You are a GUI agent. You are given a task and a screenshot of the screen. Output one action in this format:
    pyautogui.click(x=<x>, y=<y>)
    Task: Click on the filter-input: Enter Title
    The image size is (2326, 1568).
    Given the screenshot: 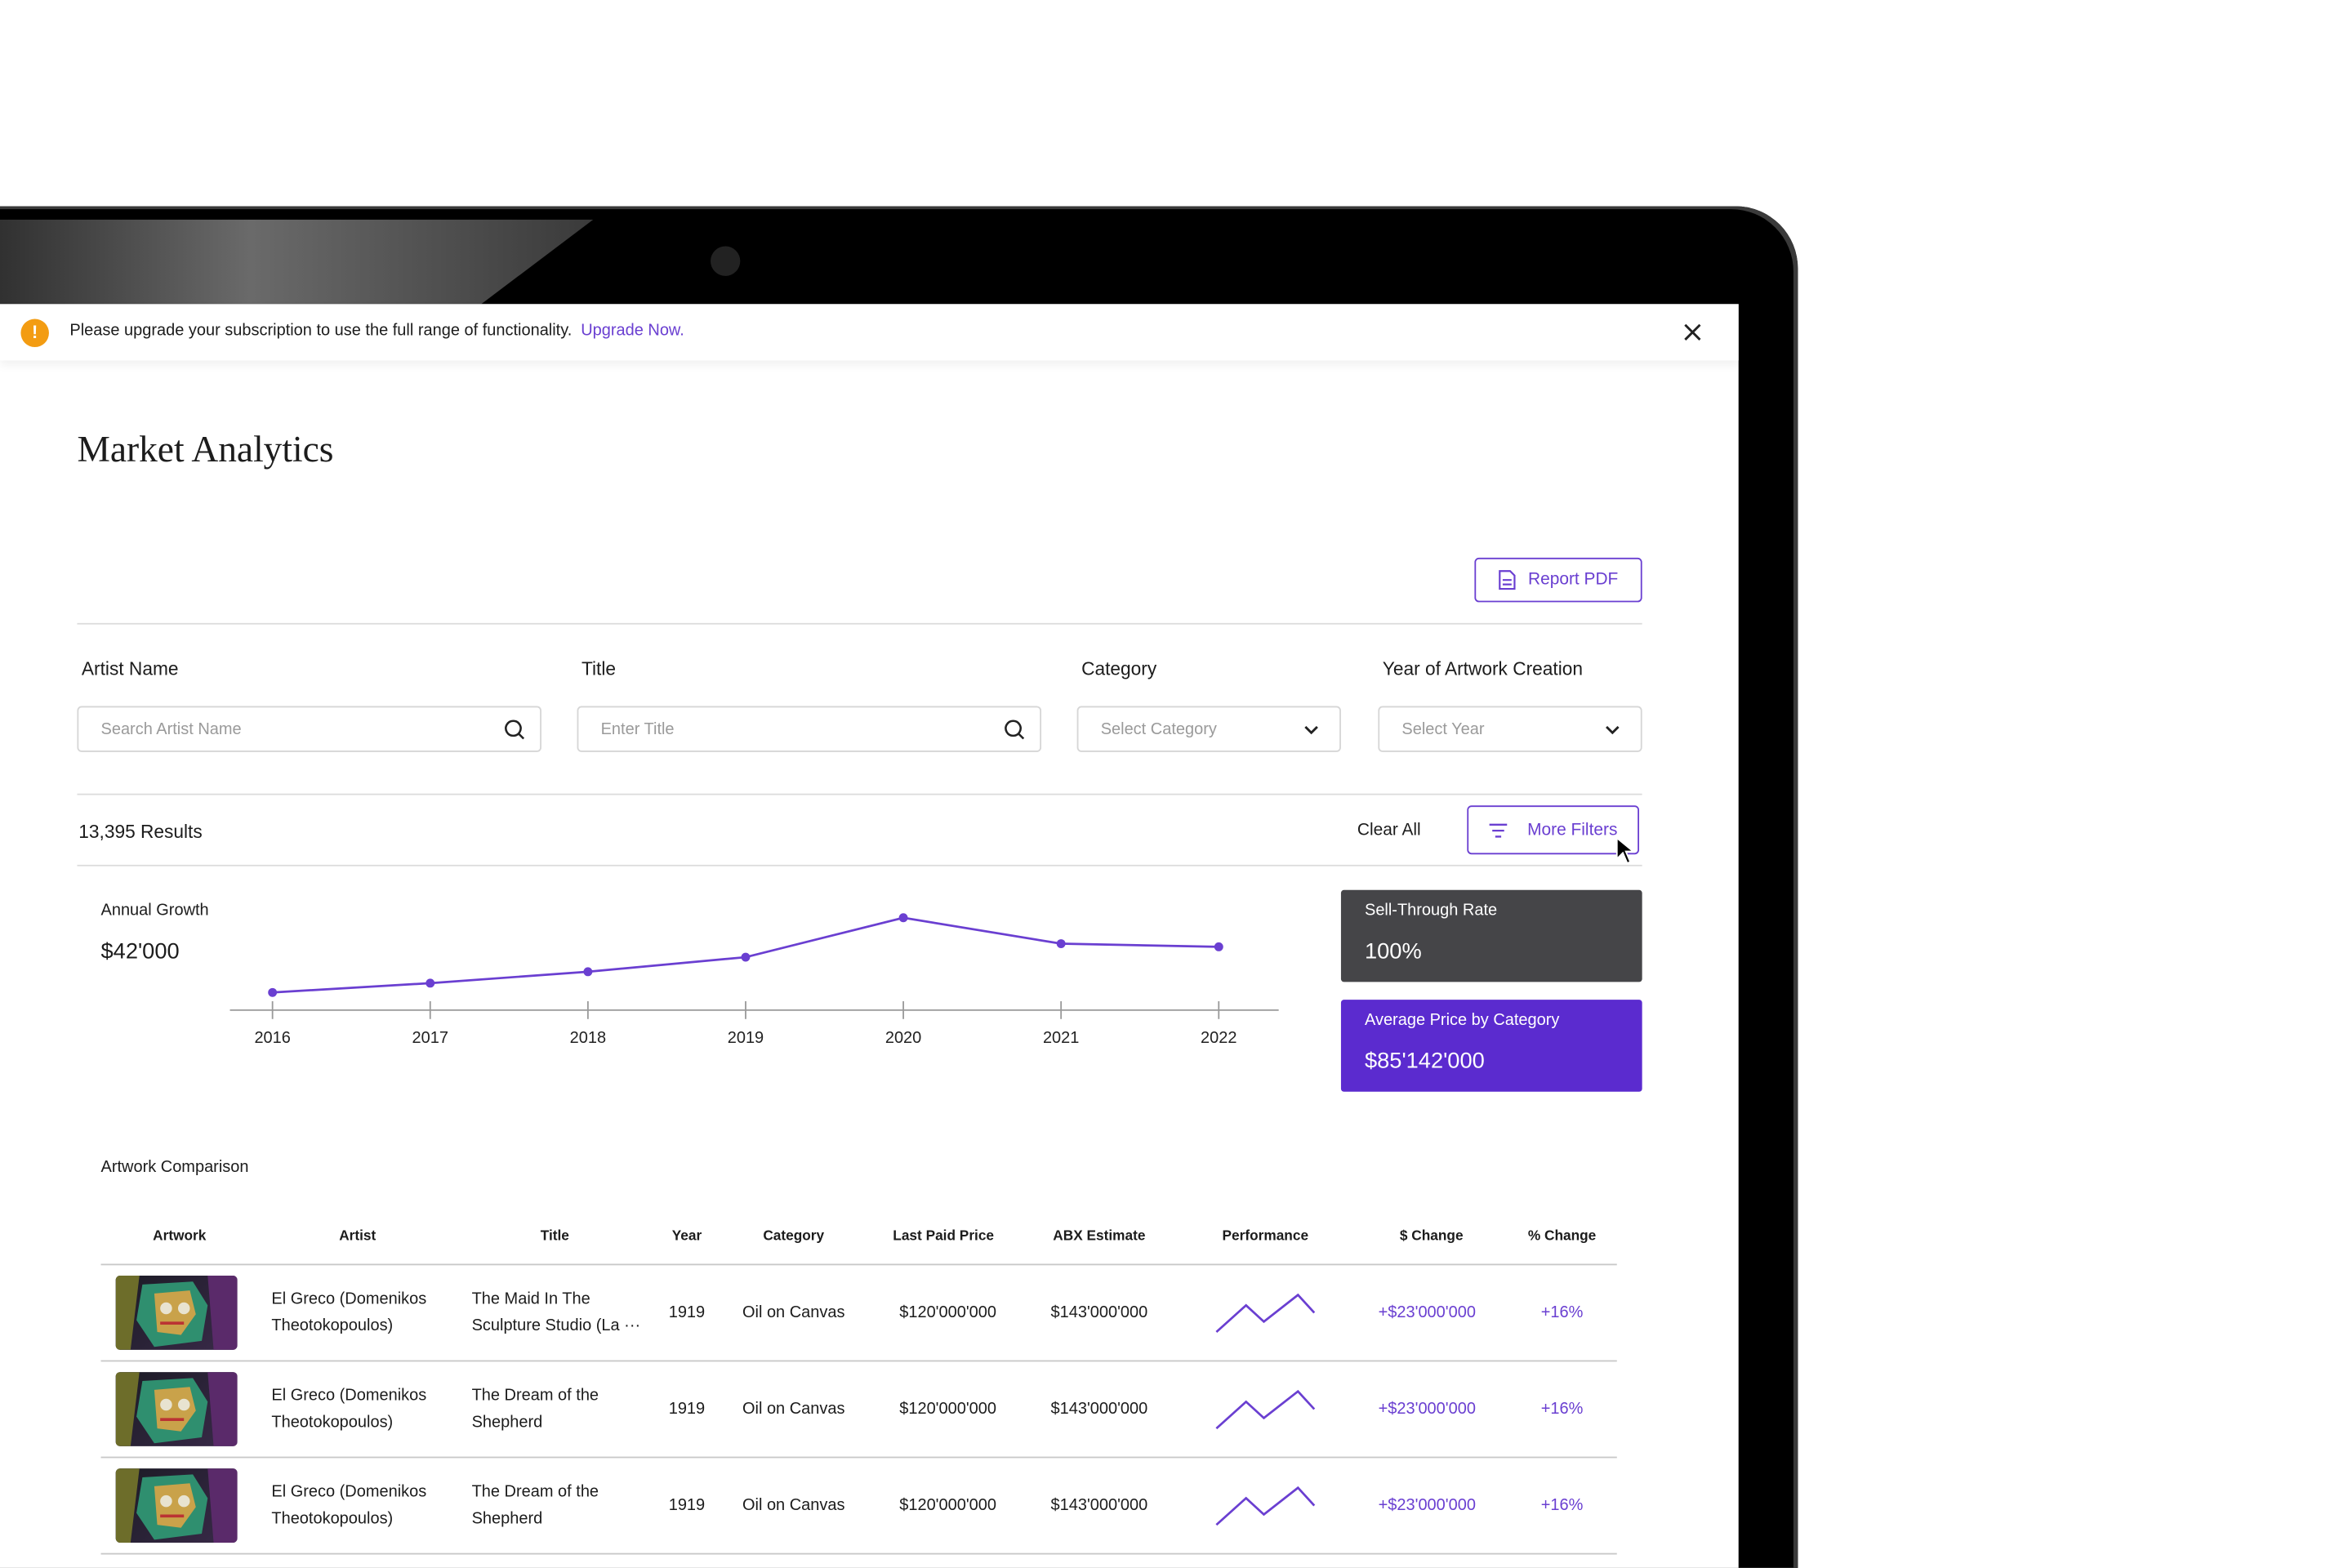 What is the action you would take?
    pyautogui.click(x=810, y=729)
    